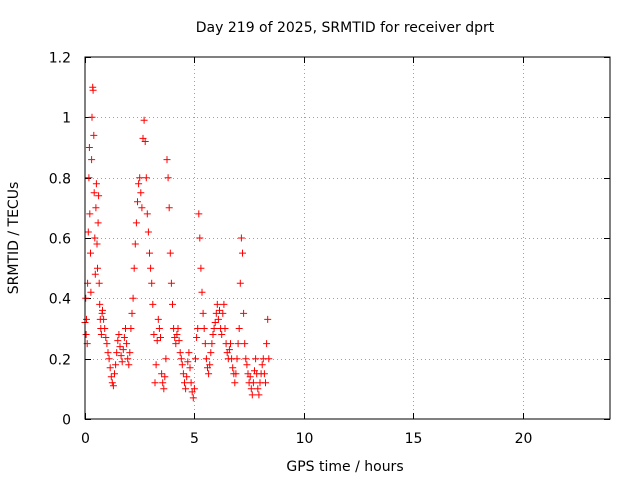 The height and width of the screenshot is (480, 640). I want to click on y-tick-label: 0.4, so click(60, 300).